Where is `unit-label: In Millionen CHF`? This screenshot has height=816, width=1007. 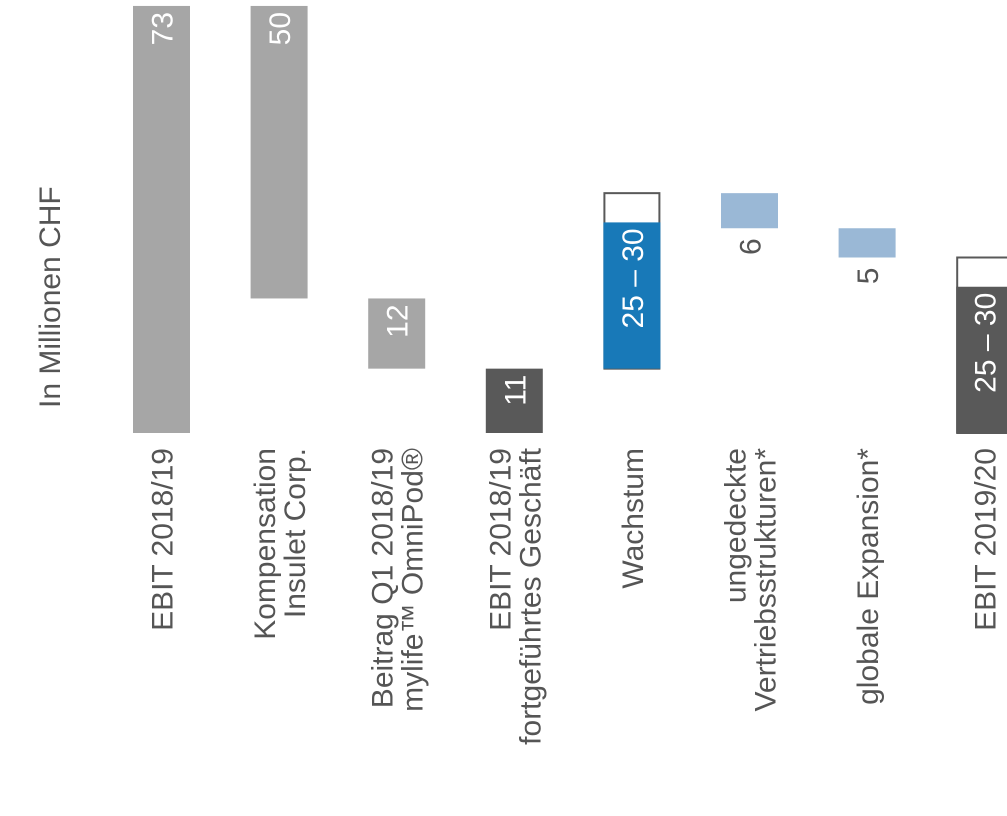
unit-label: In Millionen CHF is located at coordinates (50, 297).